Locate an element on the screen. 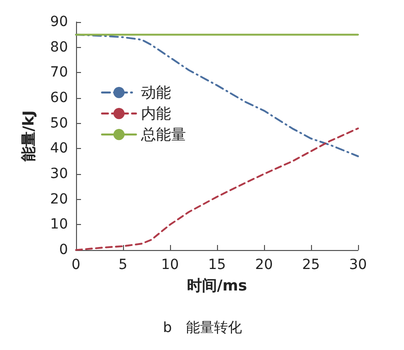 This screenshot has width=404, height=350. y-tick-label: 20 is located at coordinates (59, 199).